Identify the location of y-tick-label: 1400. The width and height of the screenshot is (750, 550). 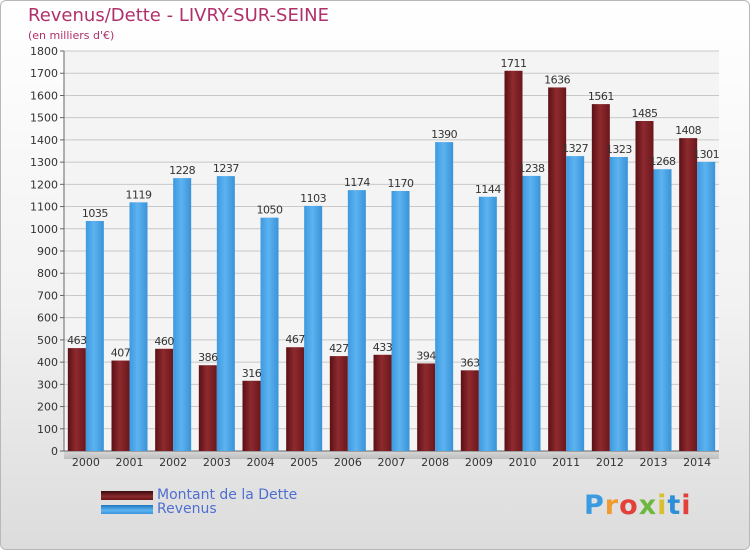
(44, 140).